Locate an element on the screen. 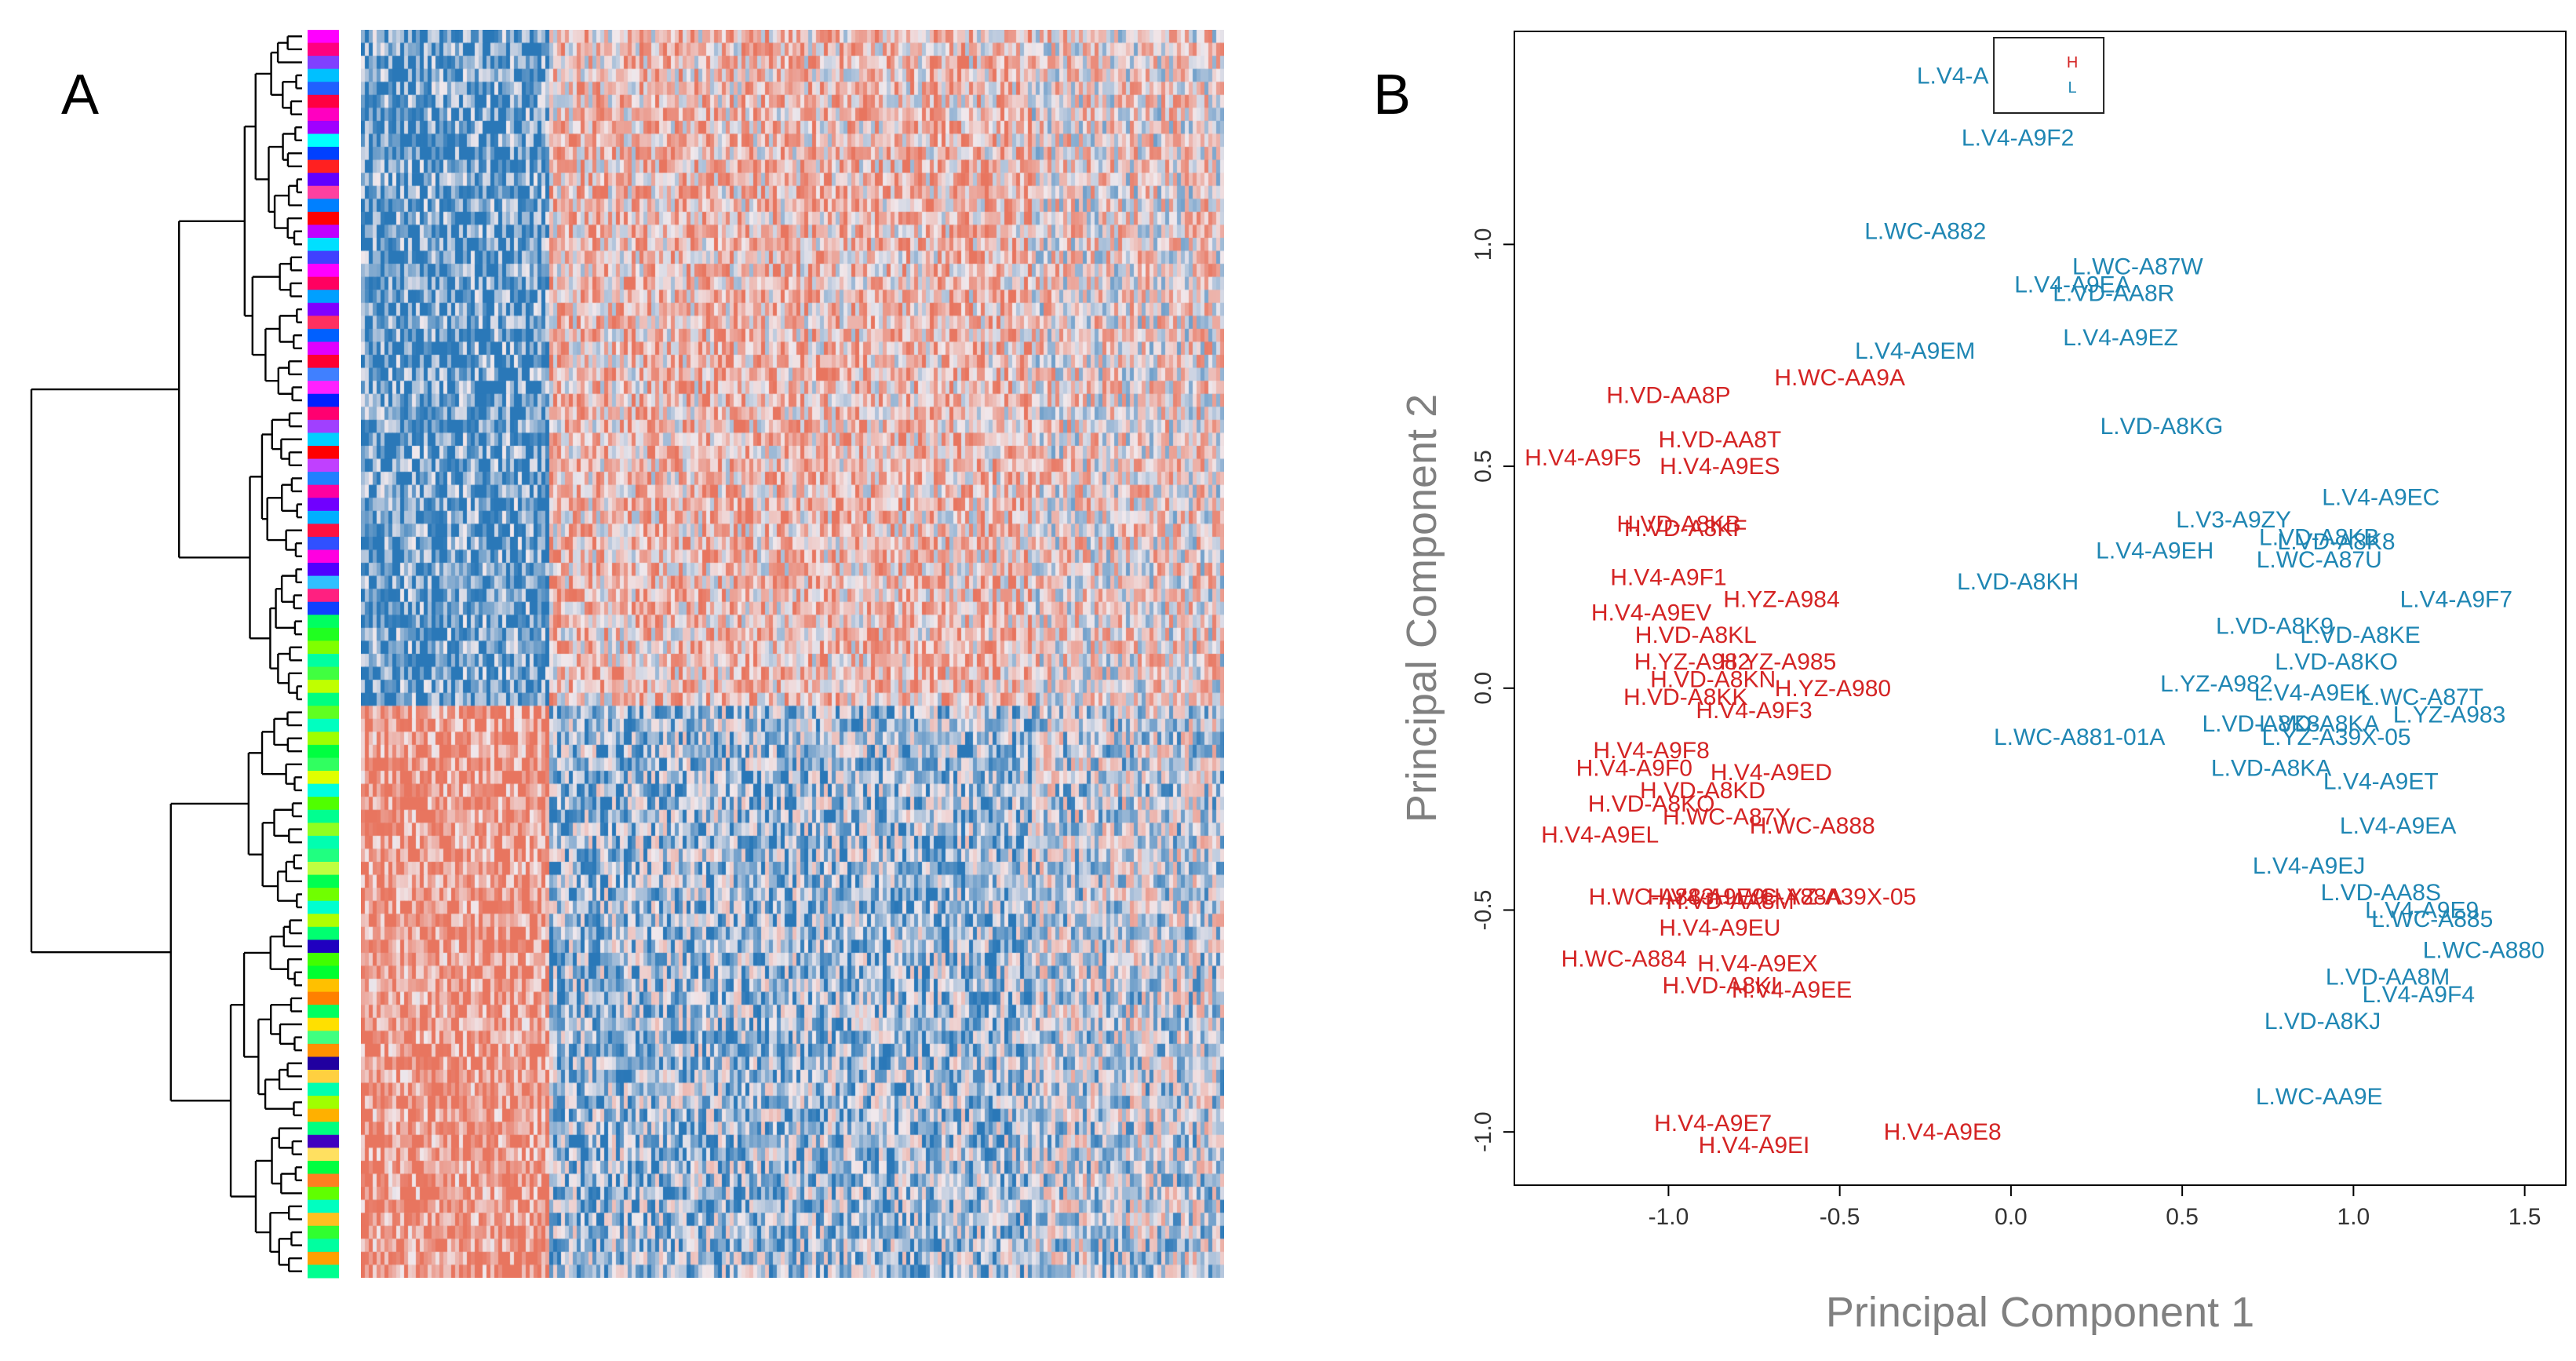 The image size is (2576, 1361). data-point-label: H.V4-A9EE is located at coordinates (1792, 990).